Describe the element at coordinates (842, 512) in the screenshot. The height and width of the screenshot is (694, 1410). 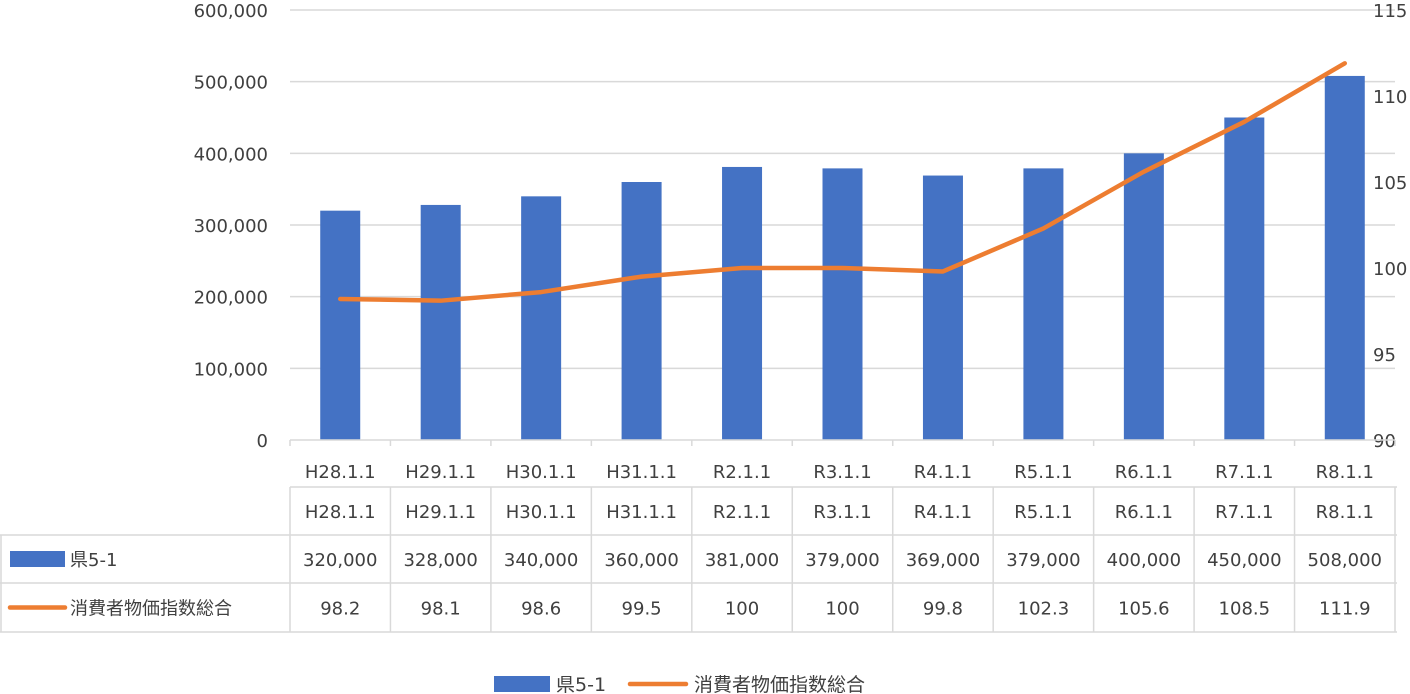
I see `table-header-cell: R3.1.1` at that location.